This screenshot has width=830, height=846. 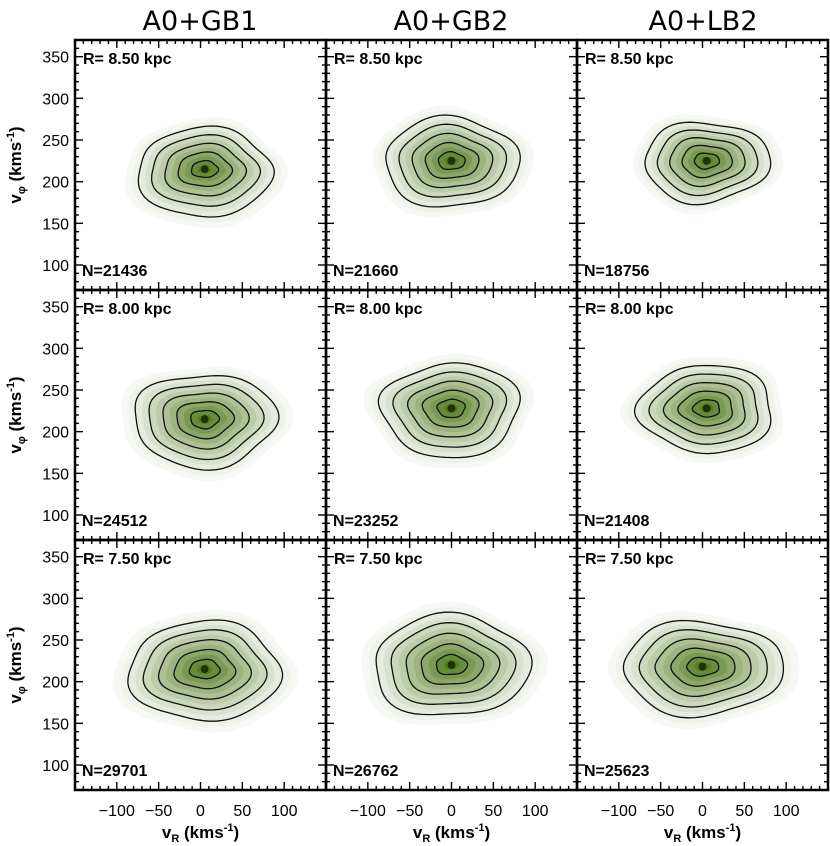 What do you see at coordinates (114, 771) in the screenshot?
I see `panel-star-count: N=29701` at bounding box center [114, 771].